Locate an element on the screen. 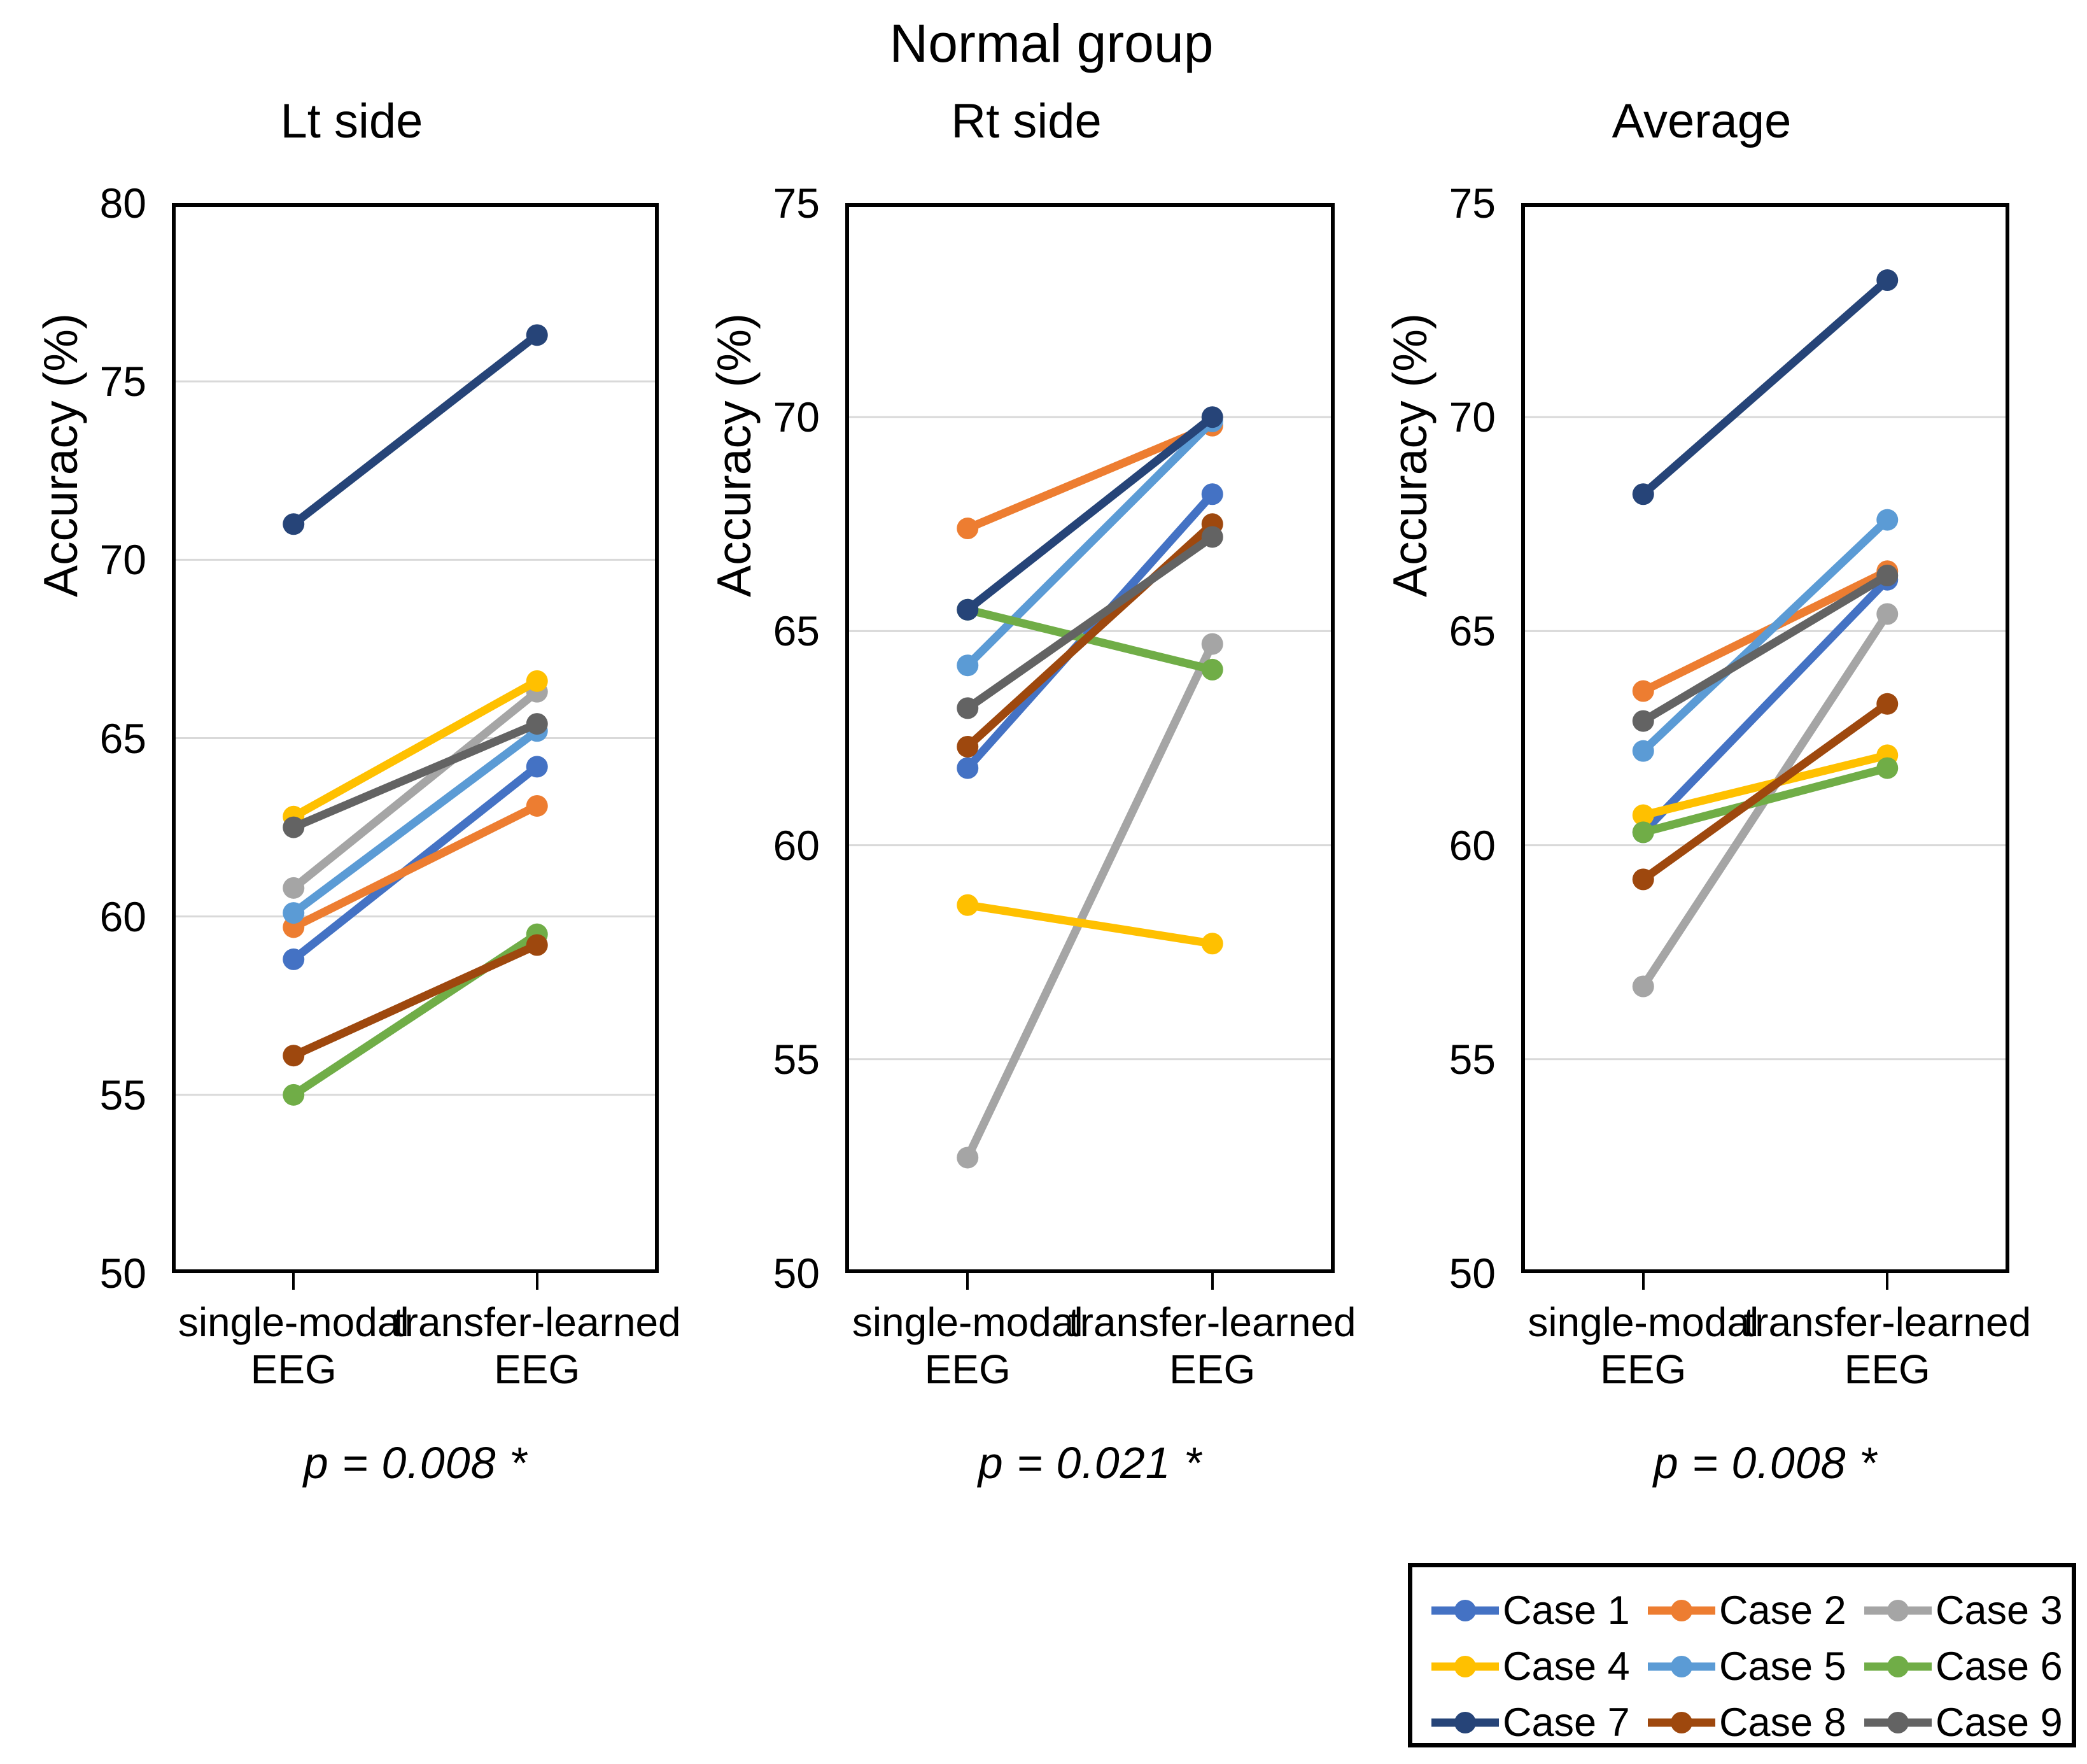 This screenshot has width=2087, height=1764. y-tick-label: 80 is located at coordinates (123, 204).